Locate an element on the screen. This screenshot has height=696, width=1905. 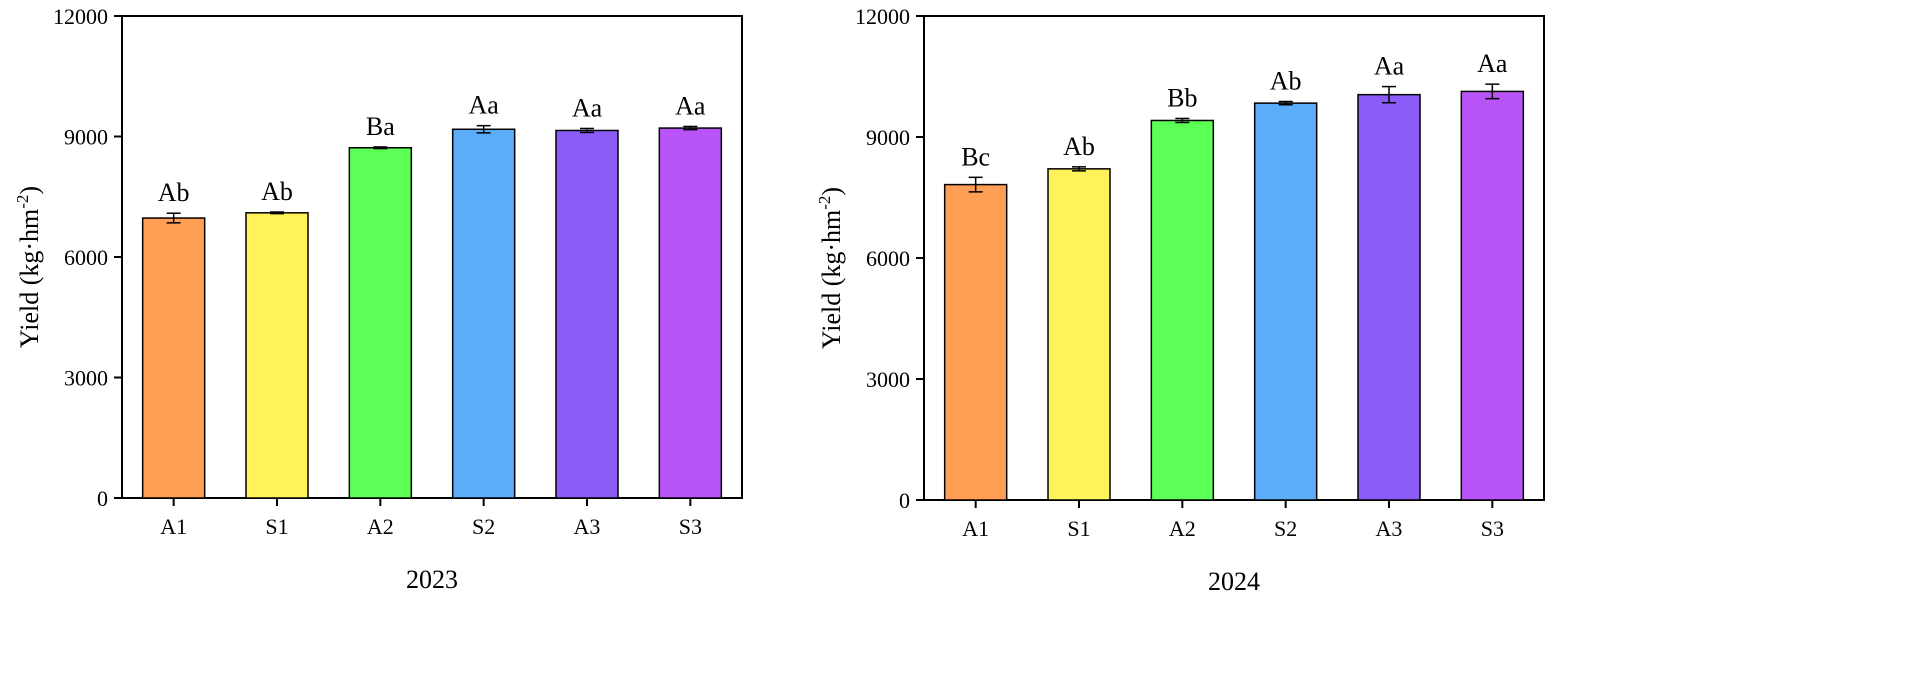
significance-label: Bc is located at coordinates (975, 156).